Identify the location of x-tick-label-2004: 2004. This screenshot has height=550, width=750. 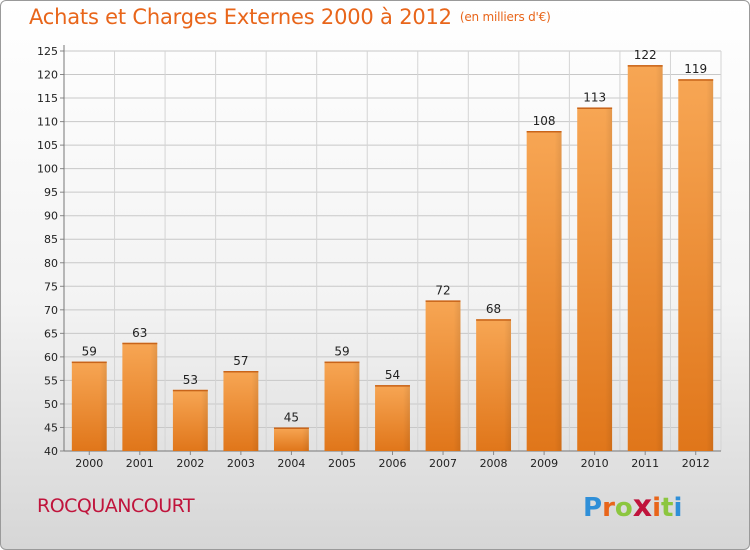
(291, 463).